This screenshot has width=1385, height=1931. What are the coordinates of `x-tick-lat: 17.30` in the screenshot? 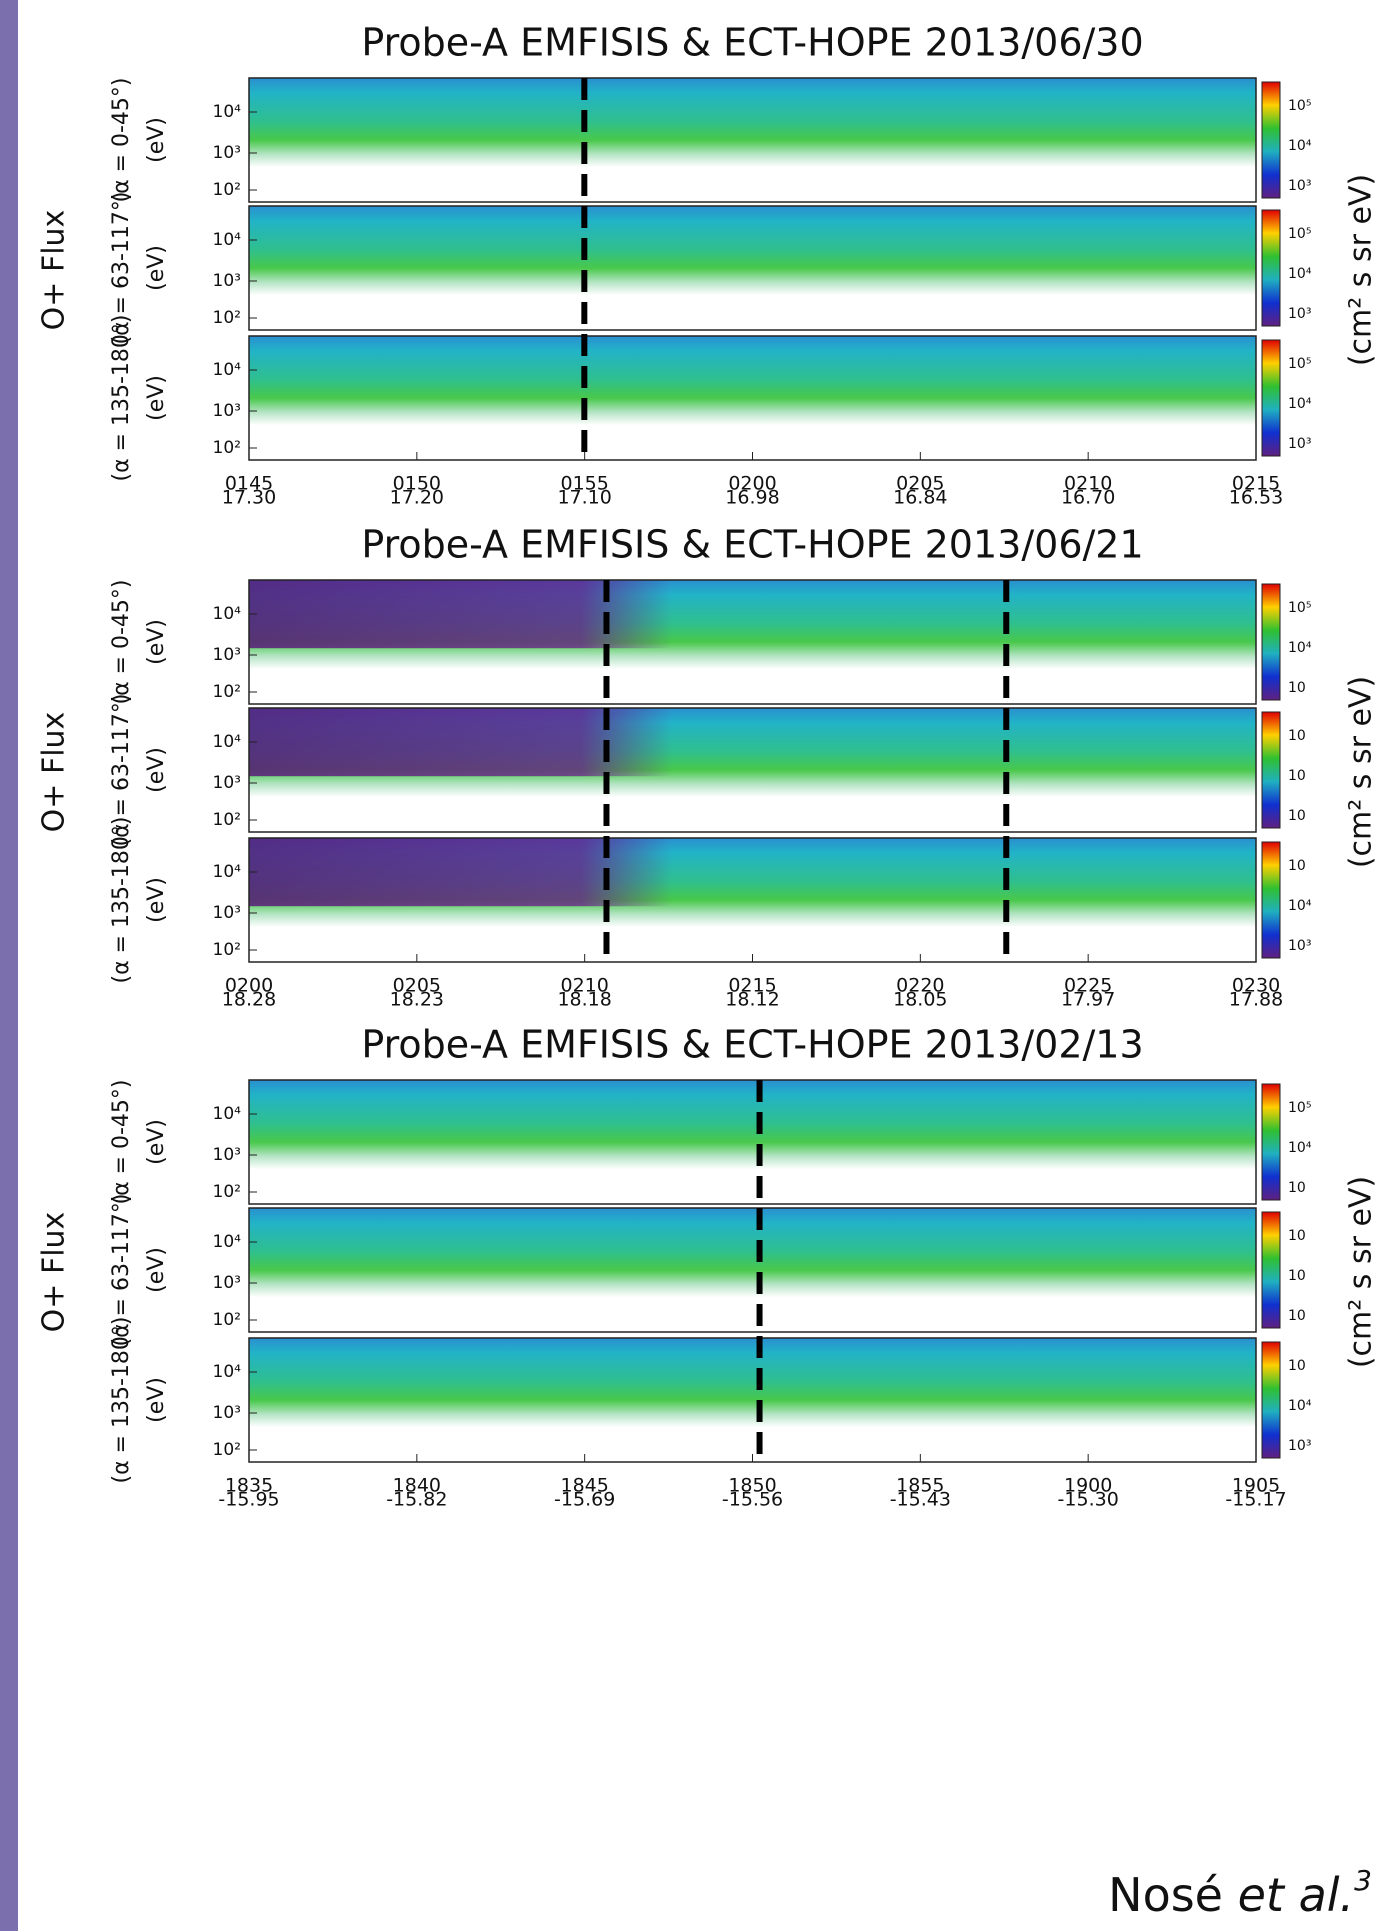 It's located at (249, 498).